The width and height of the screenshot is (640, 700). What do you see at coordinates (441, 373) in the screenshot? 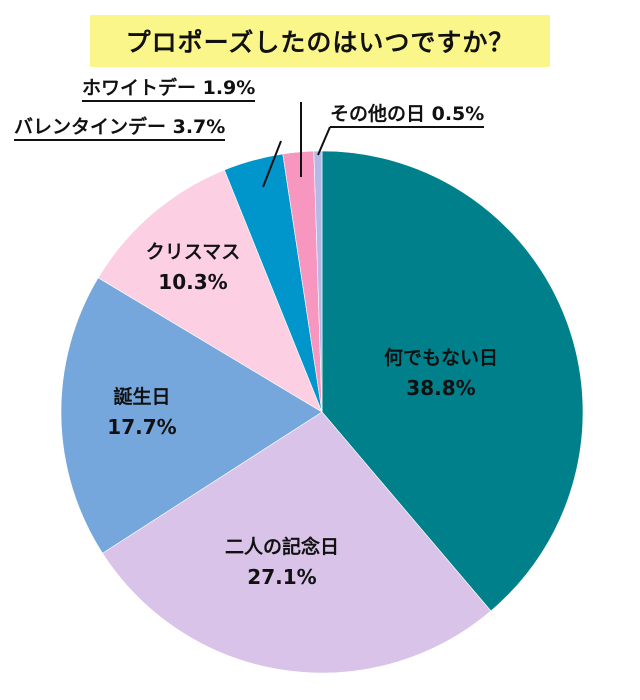
I see `slice-label-ordinary-day: 何でもない日 38.8%` at bounding box center [441, 373].